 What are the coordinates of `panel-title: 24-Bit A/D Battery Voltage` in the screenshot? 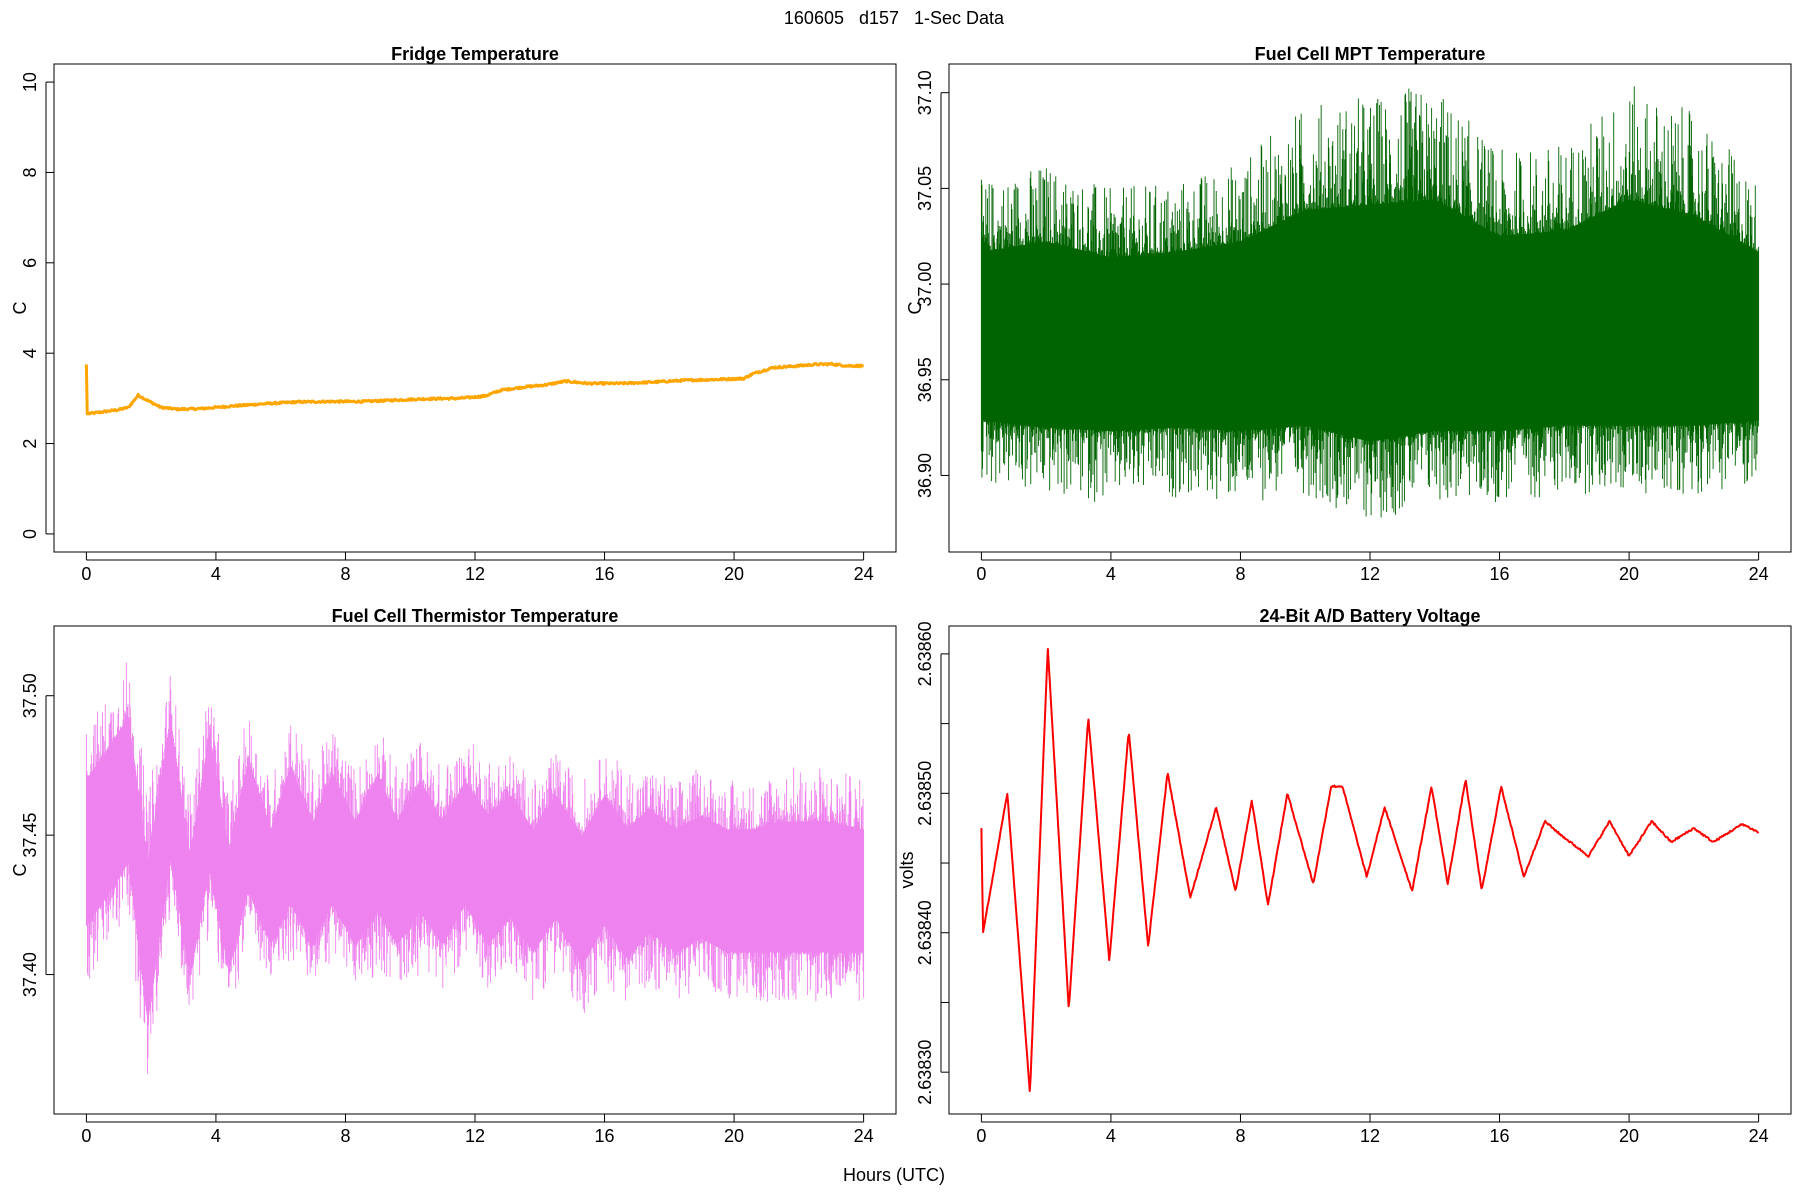 It's located at (1369, 616).